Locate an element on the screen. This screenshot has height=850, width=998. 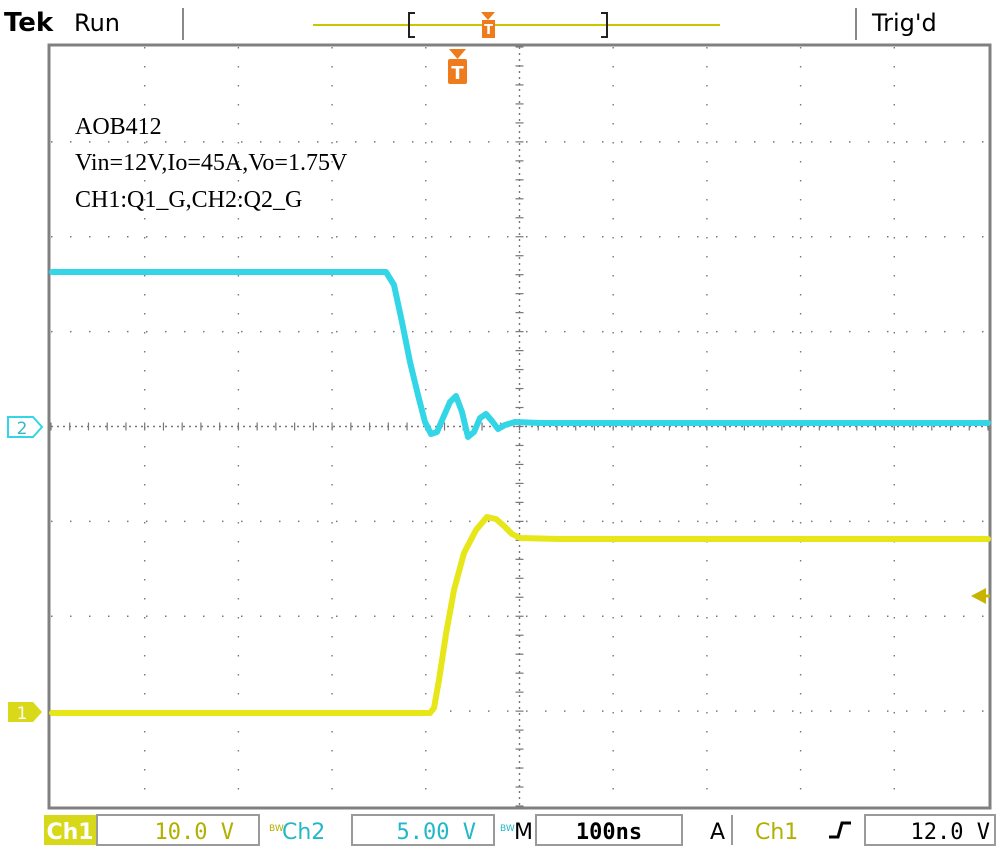
timebase-value: 100ns is located at coordinates (609, 832).